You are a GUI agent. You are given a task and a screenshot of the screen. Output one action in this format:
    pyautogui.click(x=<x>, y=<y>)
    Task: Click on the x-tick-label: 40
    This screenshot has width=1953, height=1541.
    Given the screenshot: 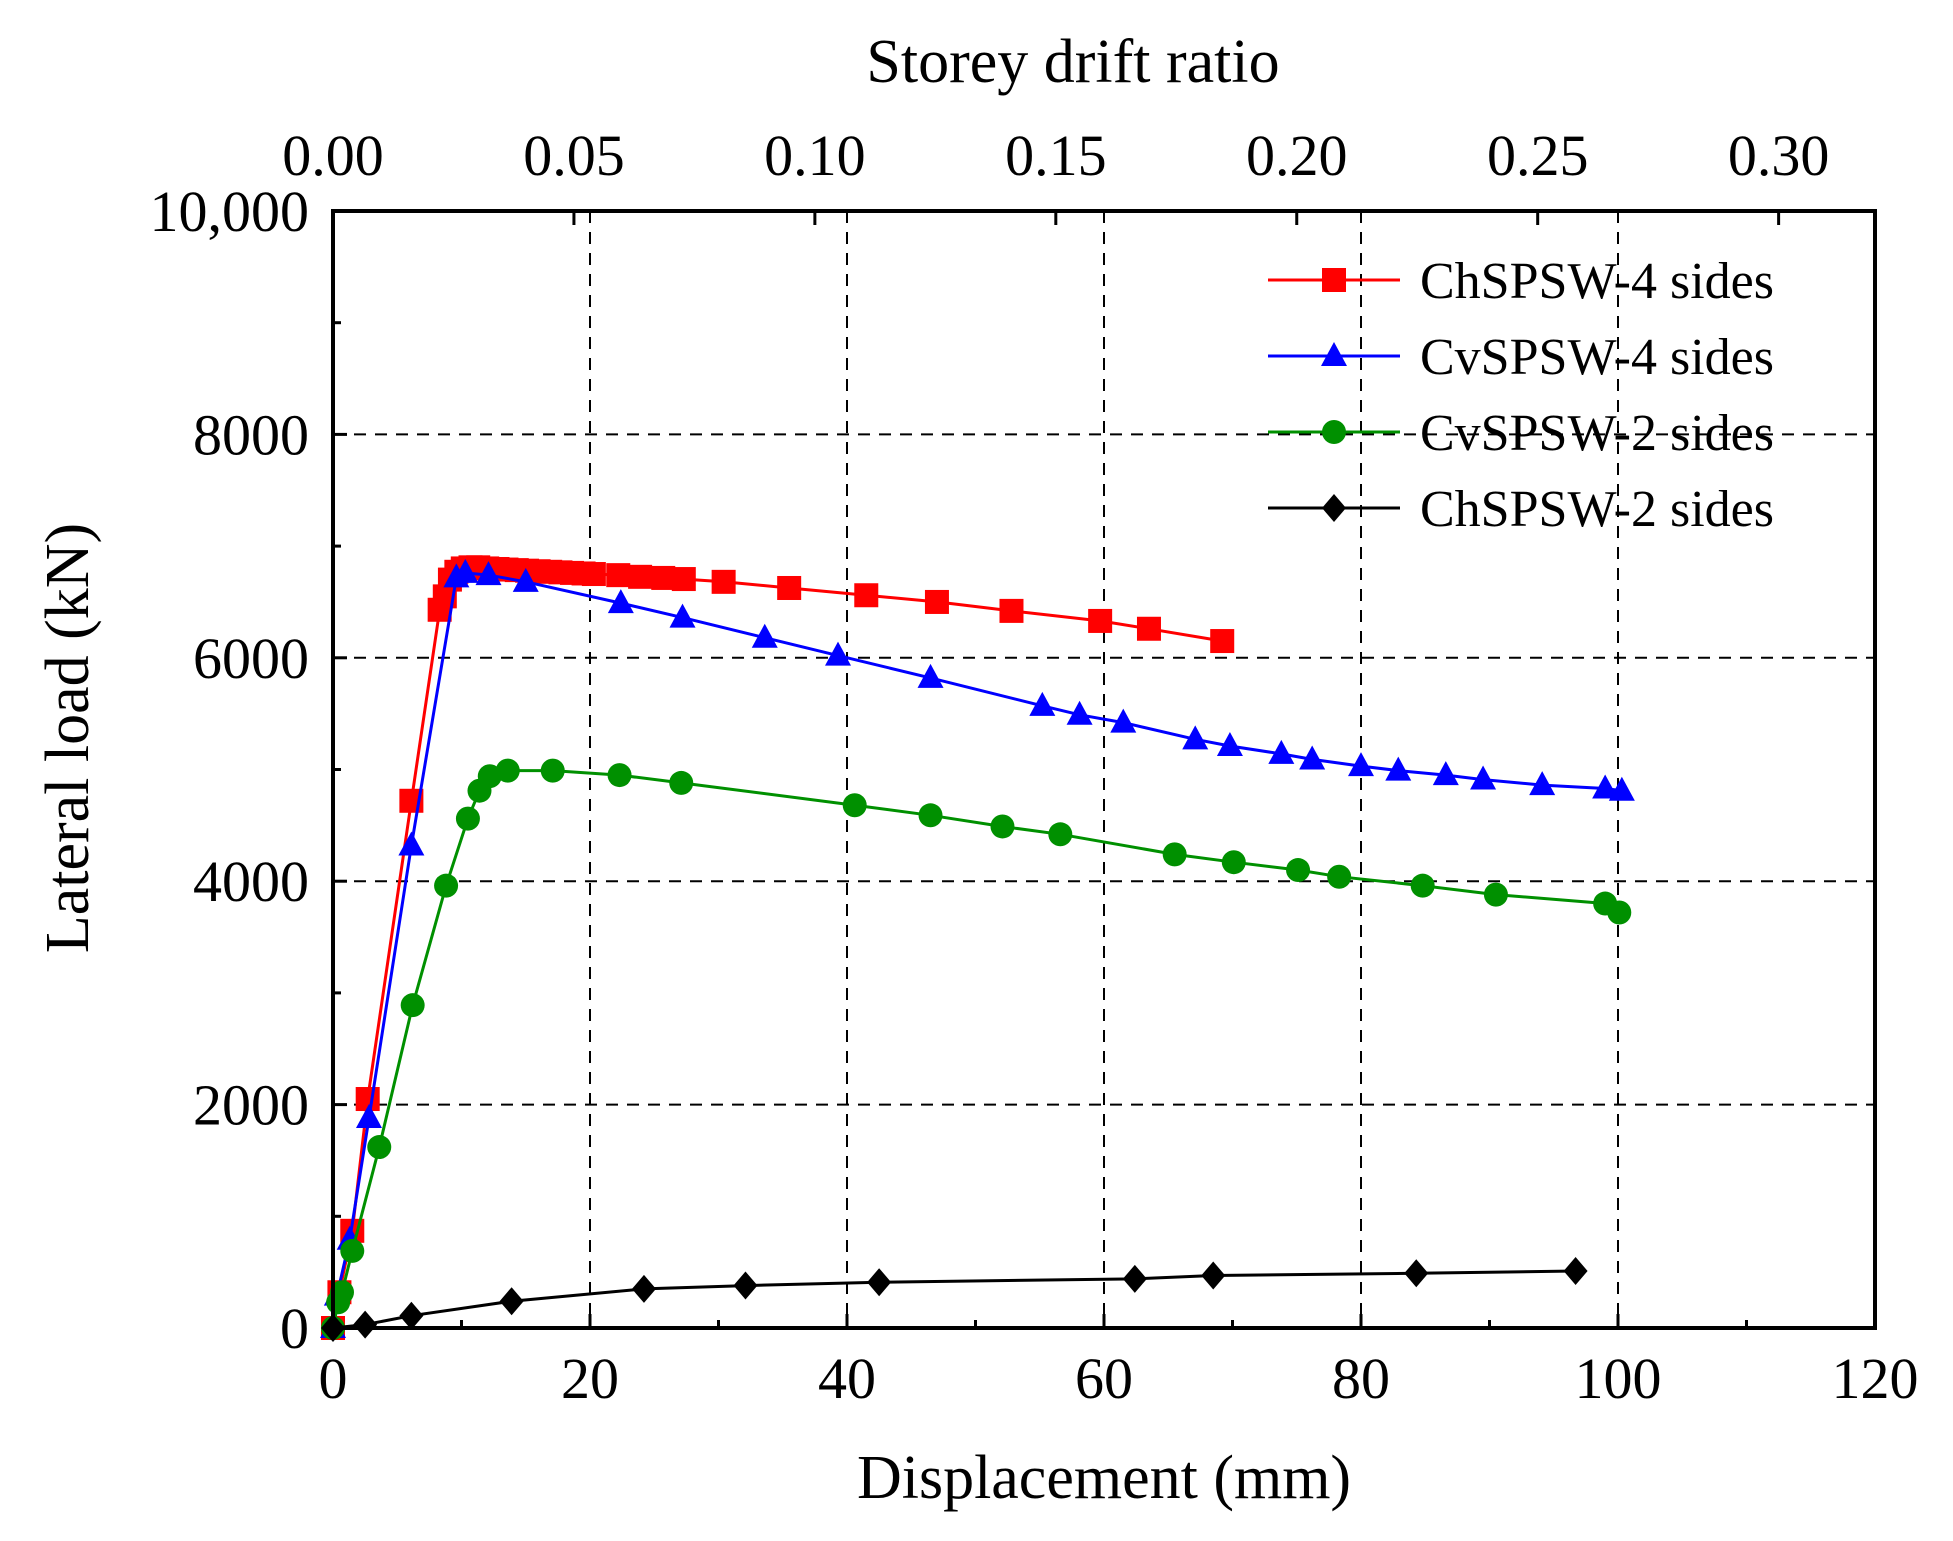 What is the action you would take?
    pyautogui.click(x=847, y=1378)
    